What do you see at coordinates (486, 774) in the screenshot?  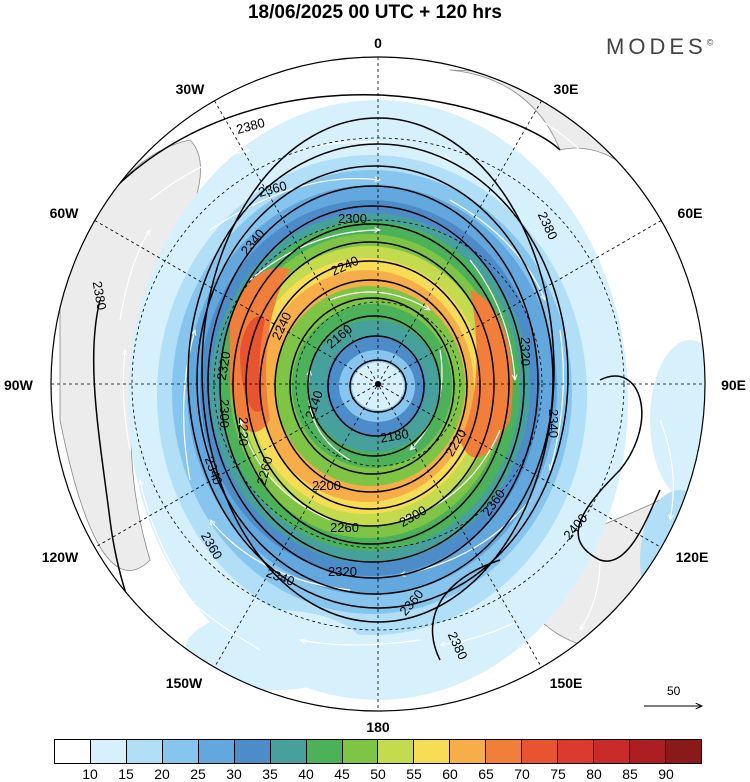 I see `colorbar-label: 65` at bounding box center [486, 774].